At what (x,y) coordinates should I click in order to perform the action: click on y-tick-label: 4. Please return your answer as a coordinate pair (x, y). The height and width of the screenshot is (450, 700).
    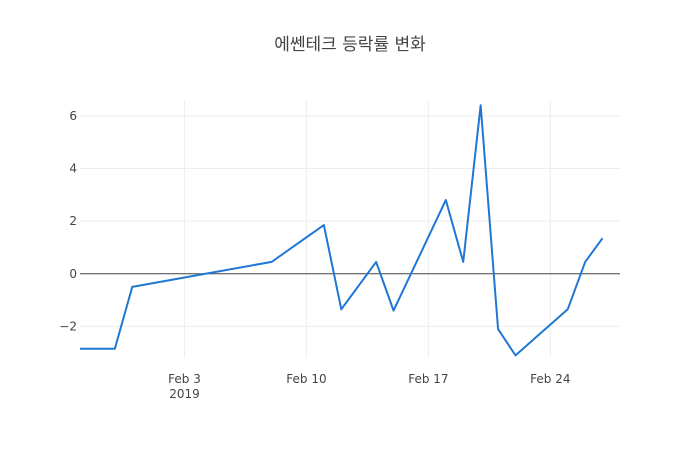
    Looking at the image, I should click on (73, 168).